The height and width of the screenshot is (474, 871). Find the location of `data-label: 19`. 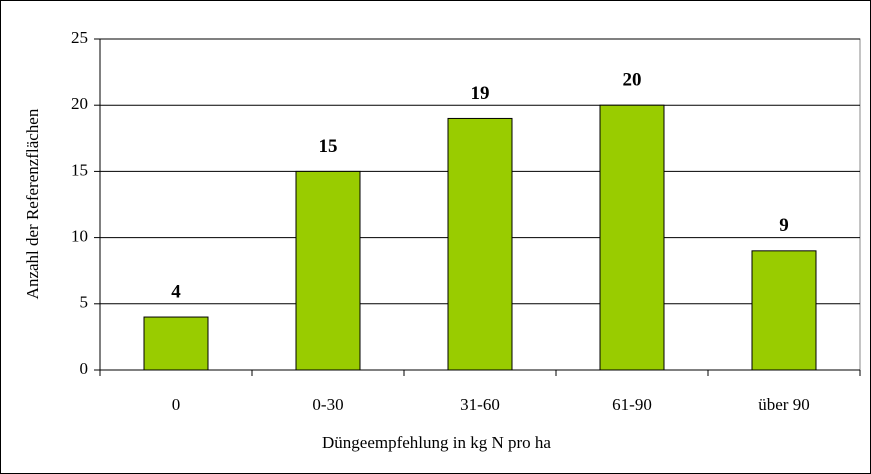

data-label: 19 is located at coordinates (480, 93).